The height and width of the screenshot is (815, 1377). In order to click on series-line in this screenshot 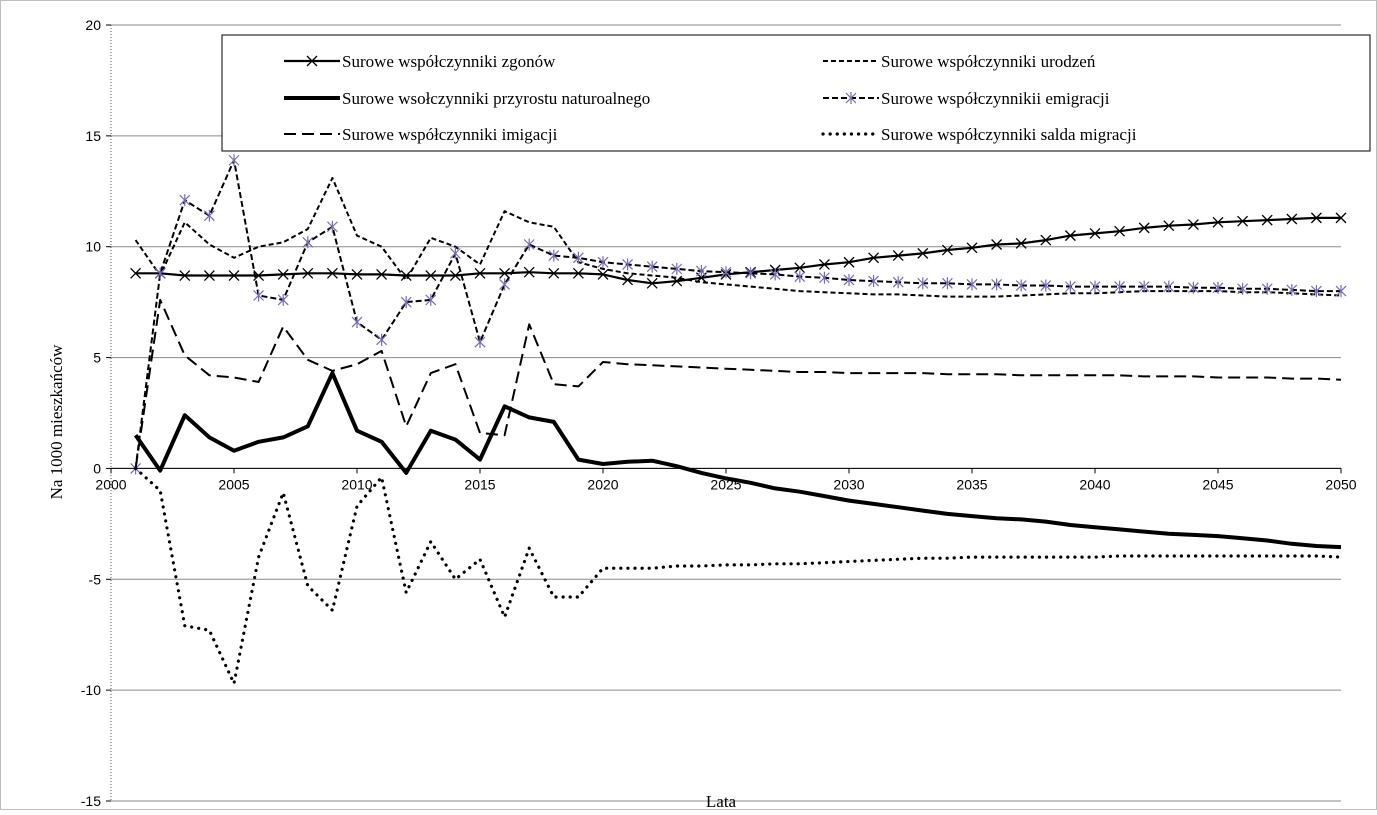, I will do `click(738, 237)`.